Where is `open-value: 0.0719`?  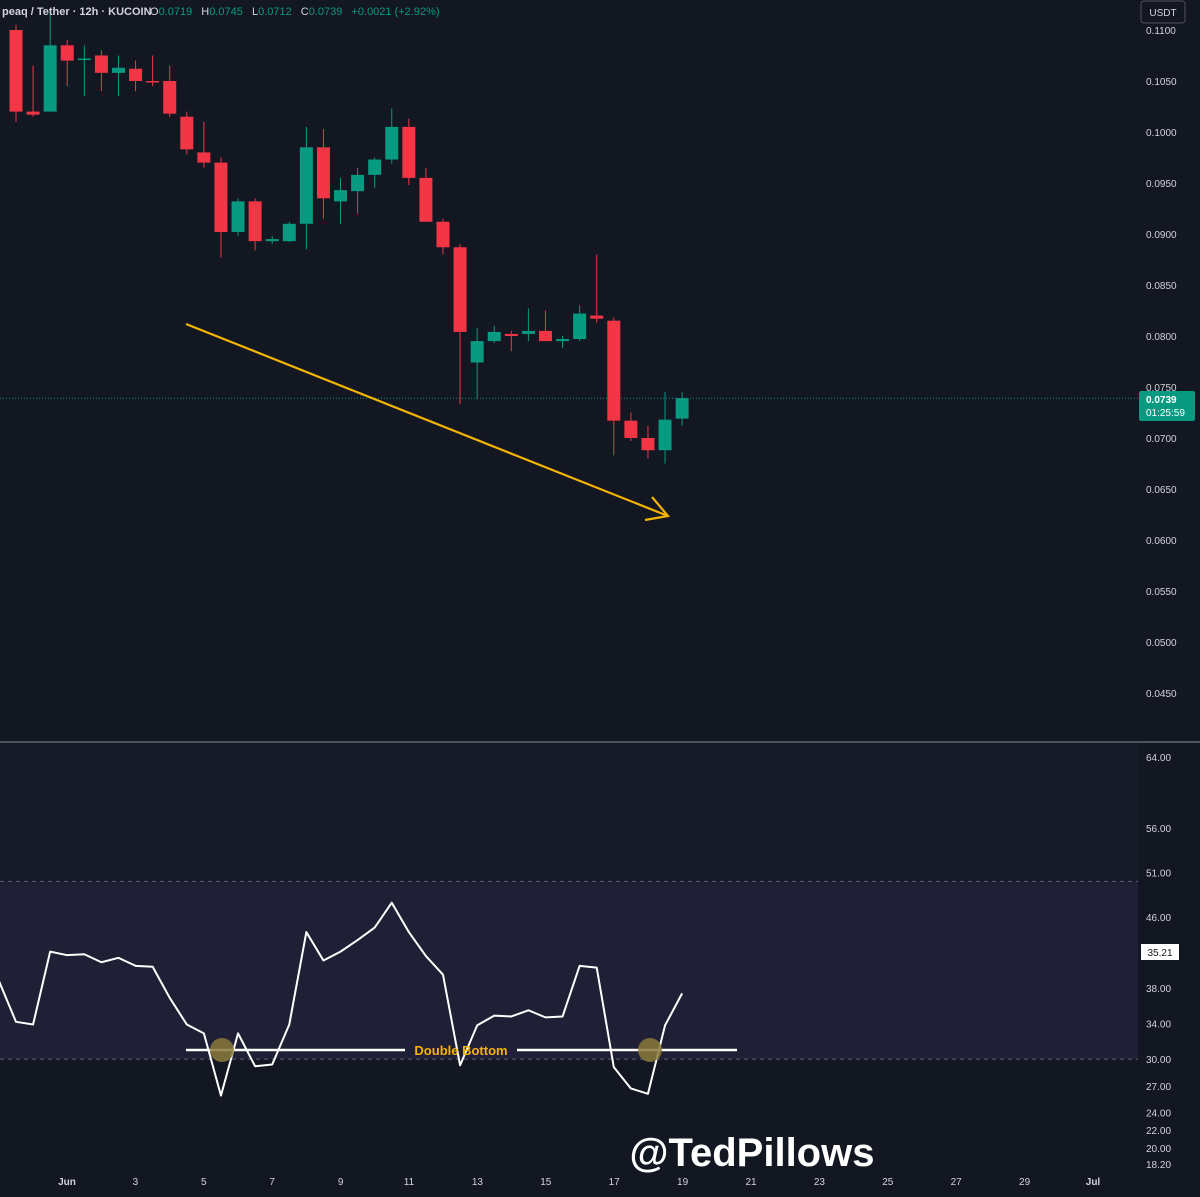
open-value: 0.0719 is located at coordinates (176, 12).